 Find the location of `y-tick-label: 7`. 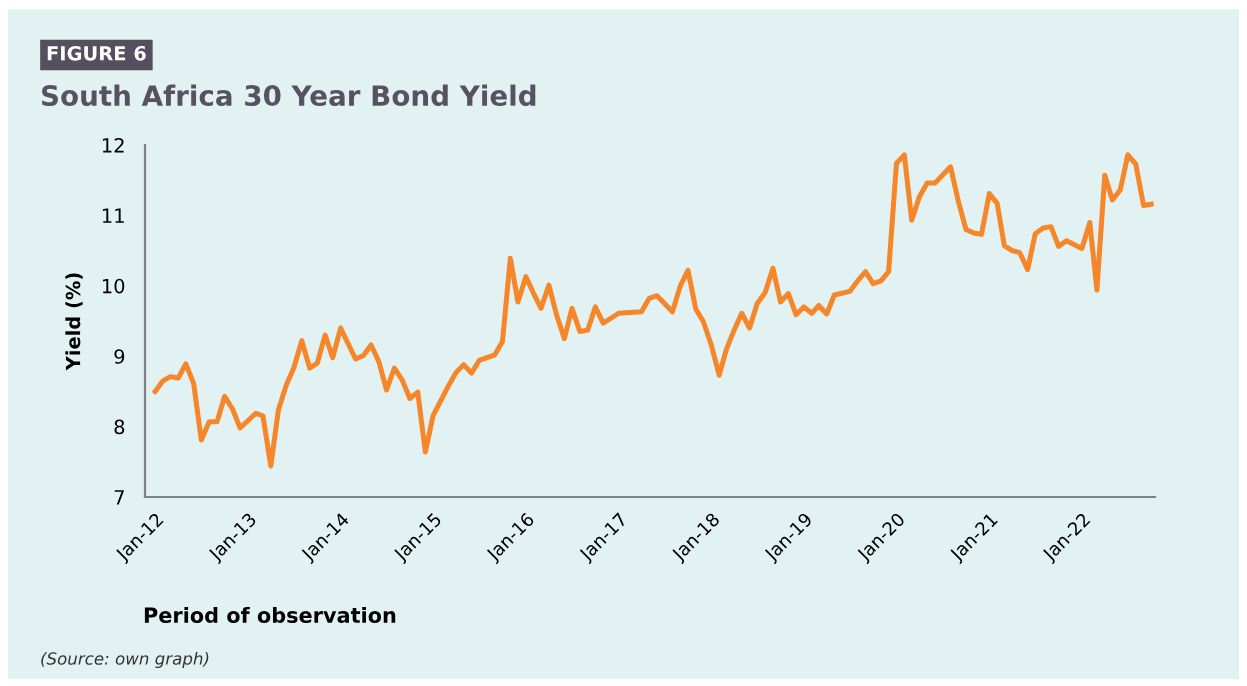

y-tick-label: 7 is located at coordinates (119, 497).